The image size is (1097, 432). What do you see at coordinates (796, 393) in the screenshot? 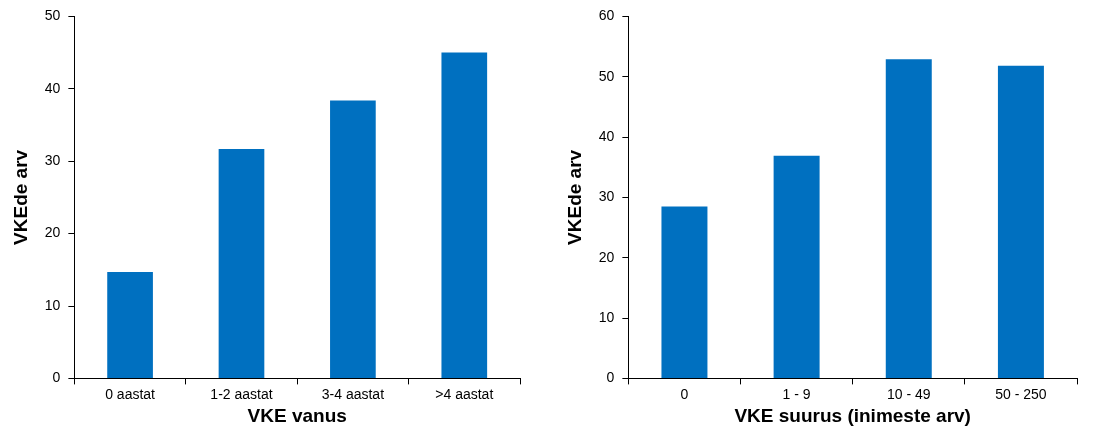
I see `x-tick-label: 1 - 9` at bounding box center [796, 393].